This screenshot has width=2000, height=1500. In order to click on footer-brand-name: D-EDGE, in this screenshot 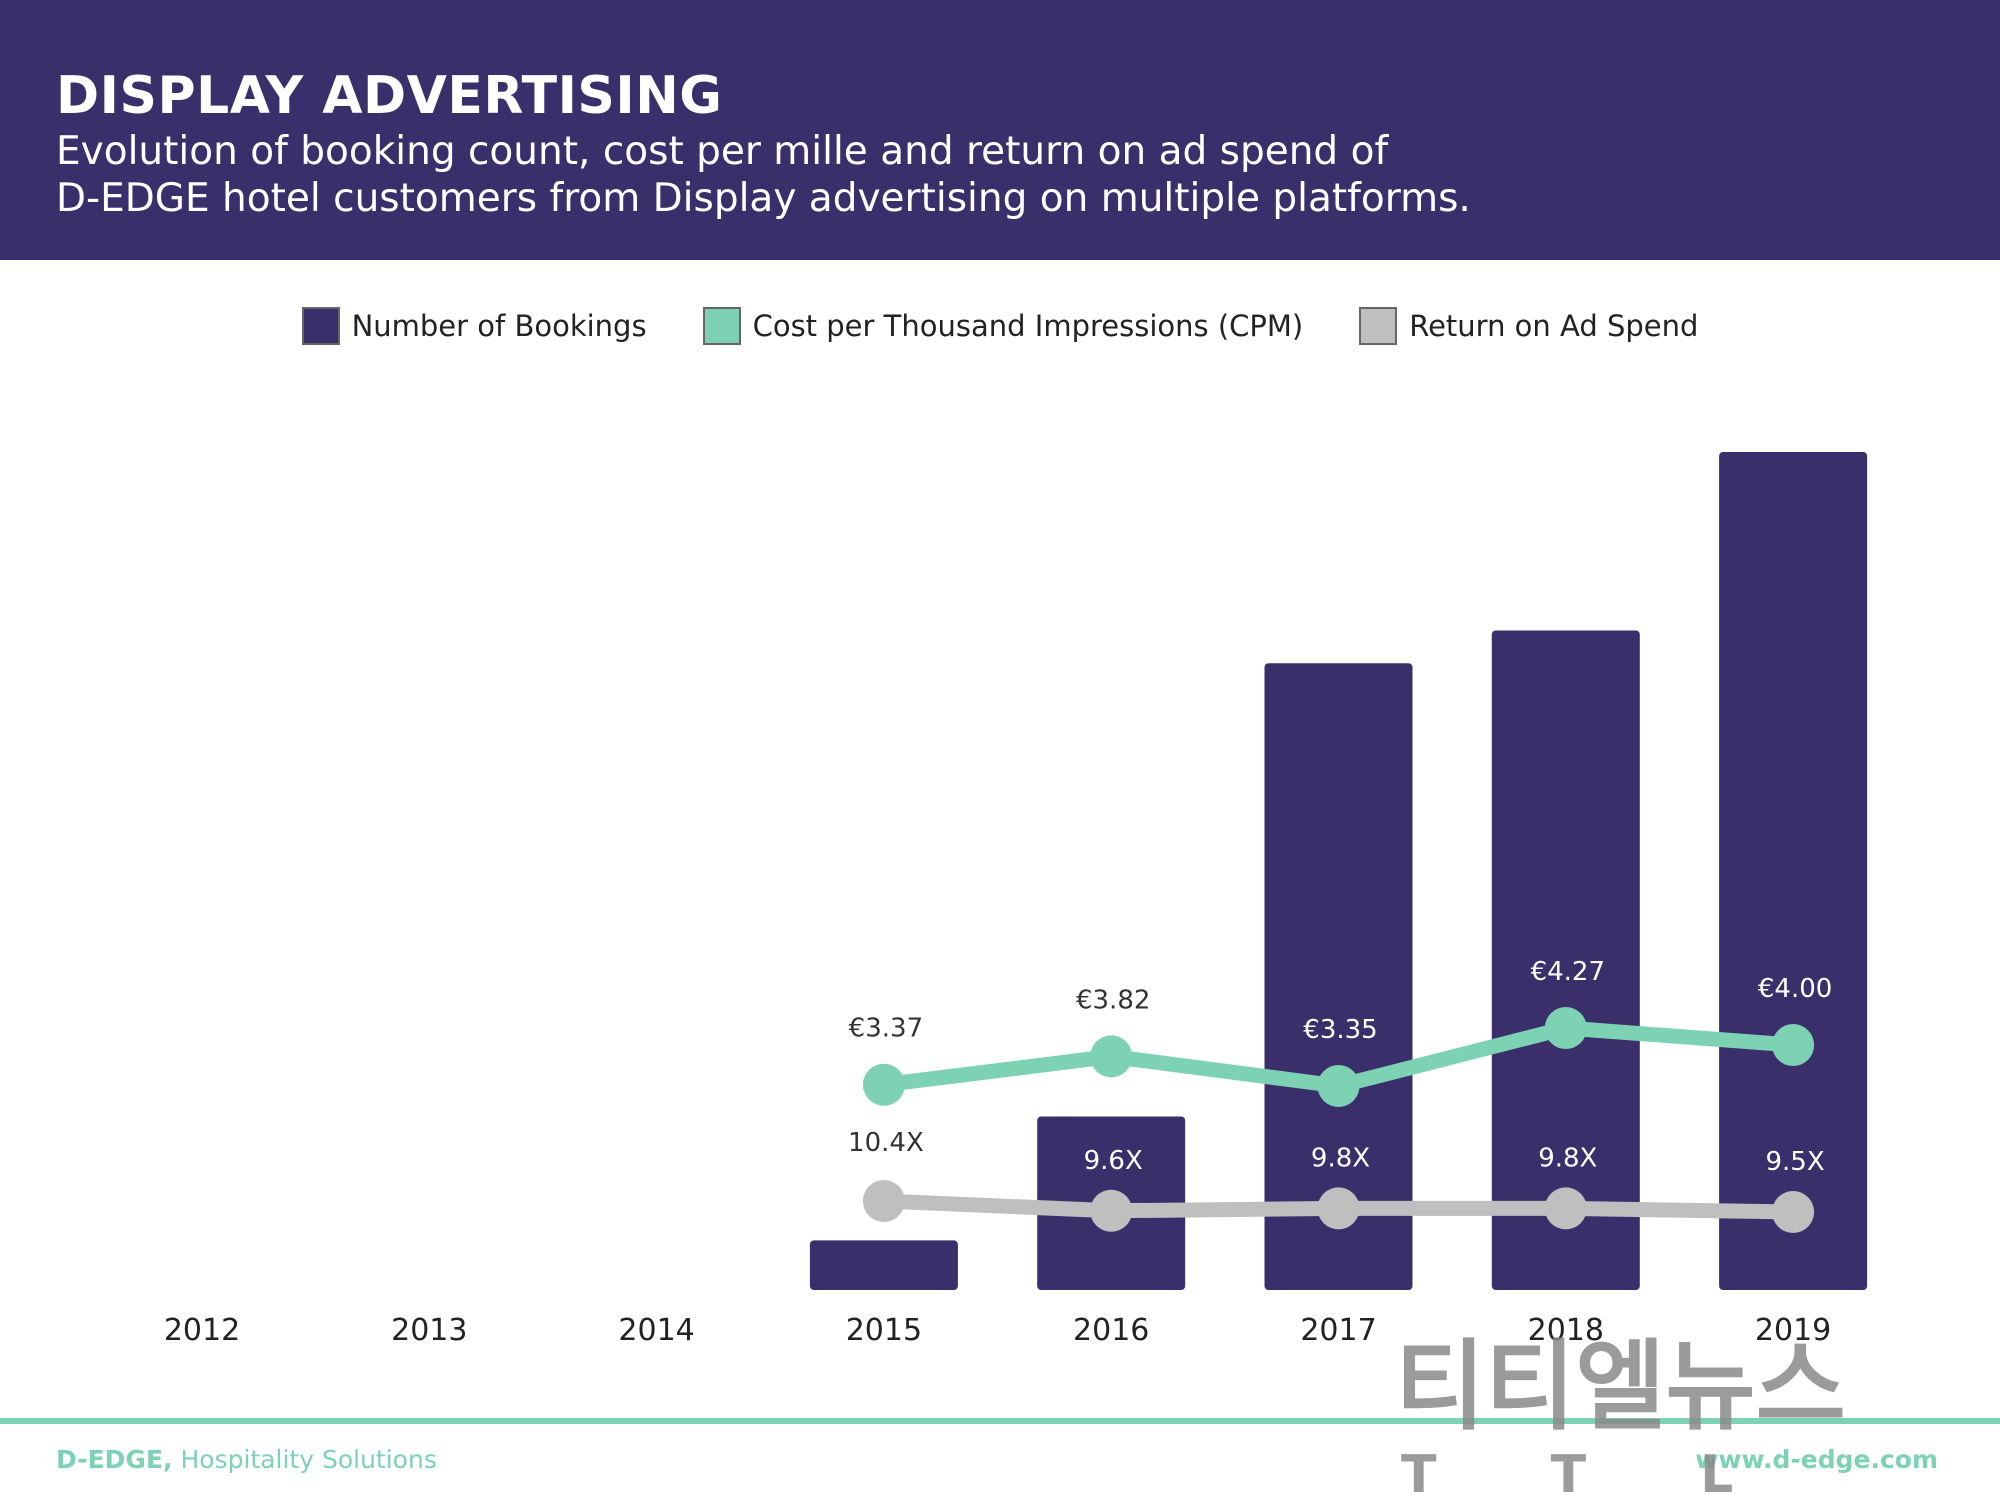, I will do `click(114, 1459)`.